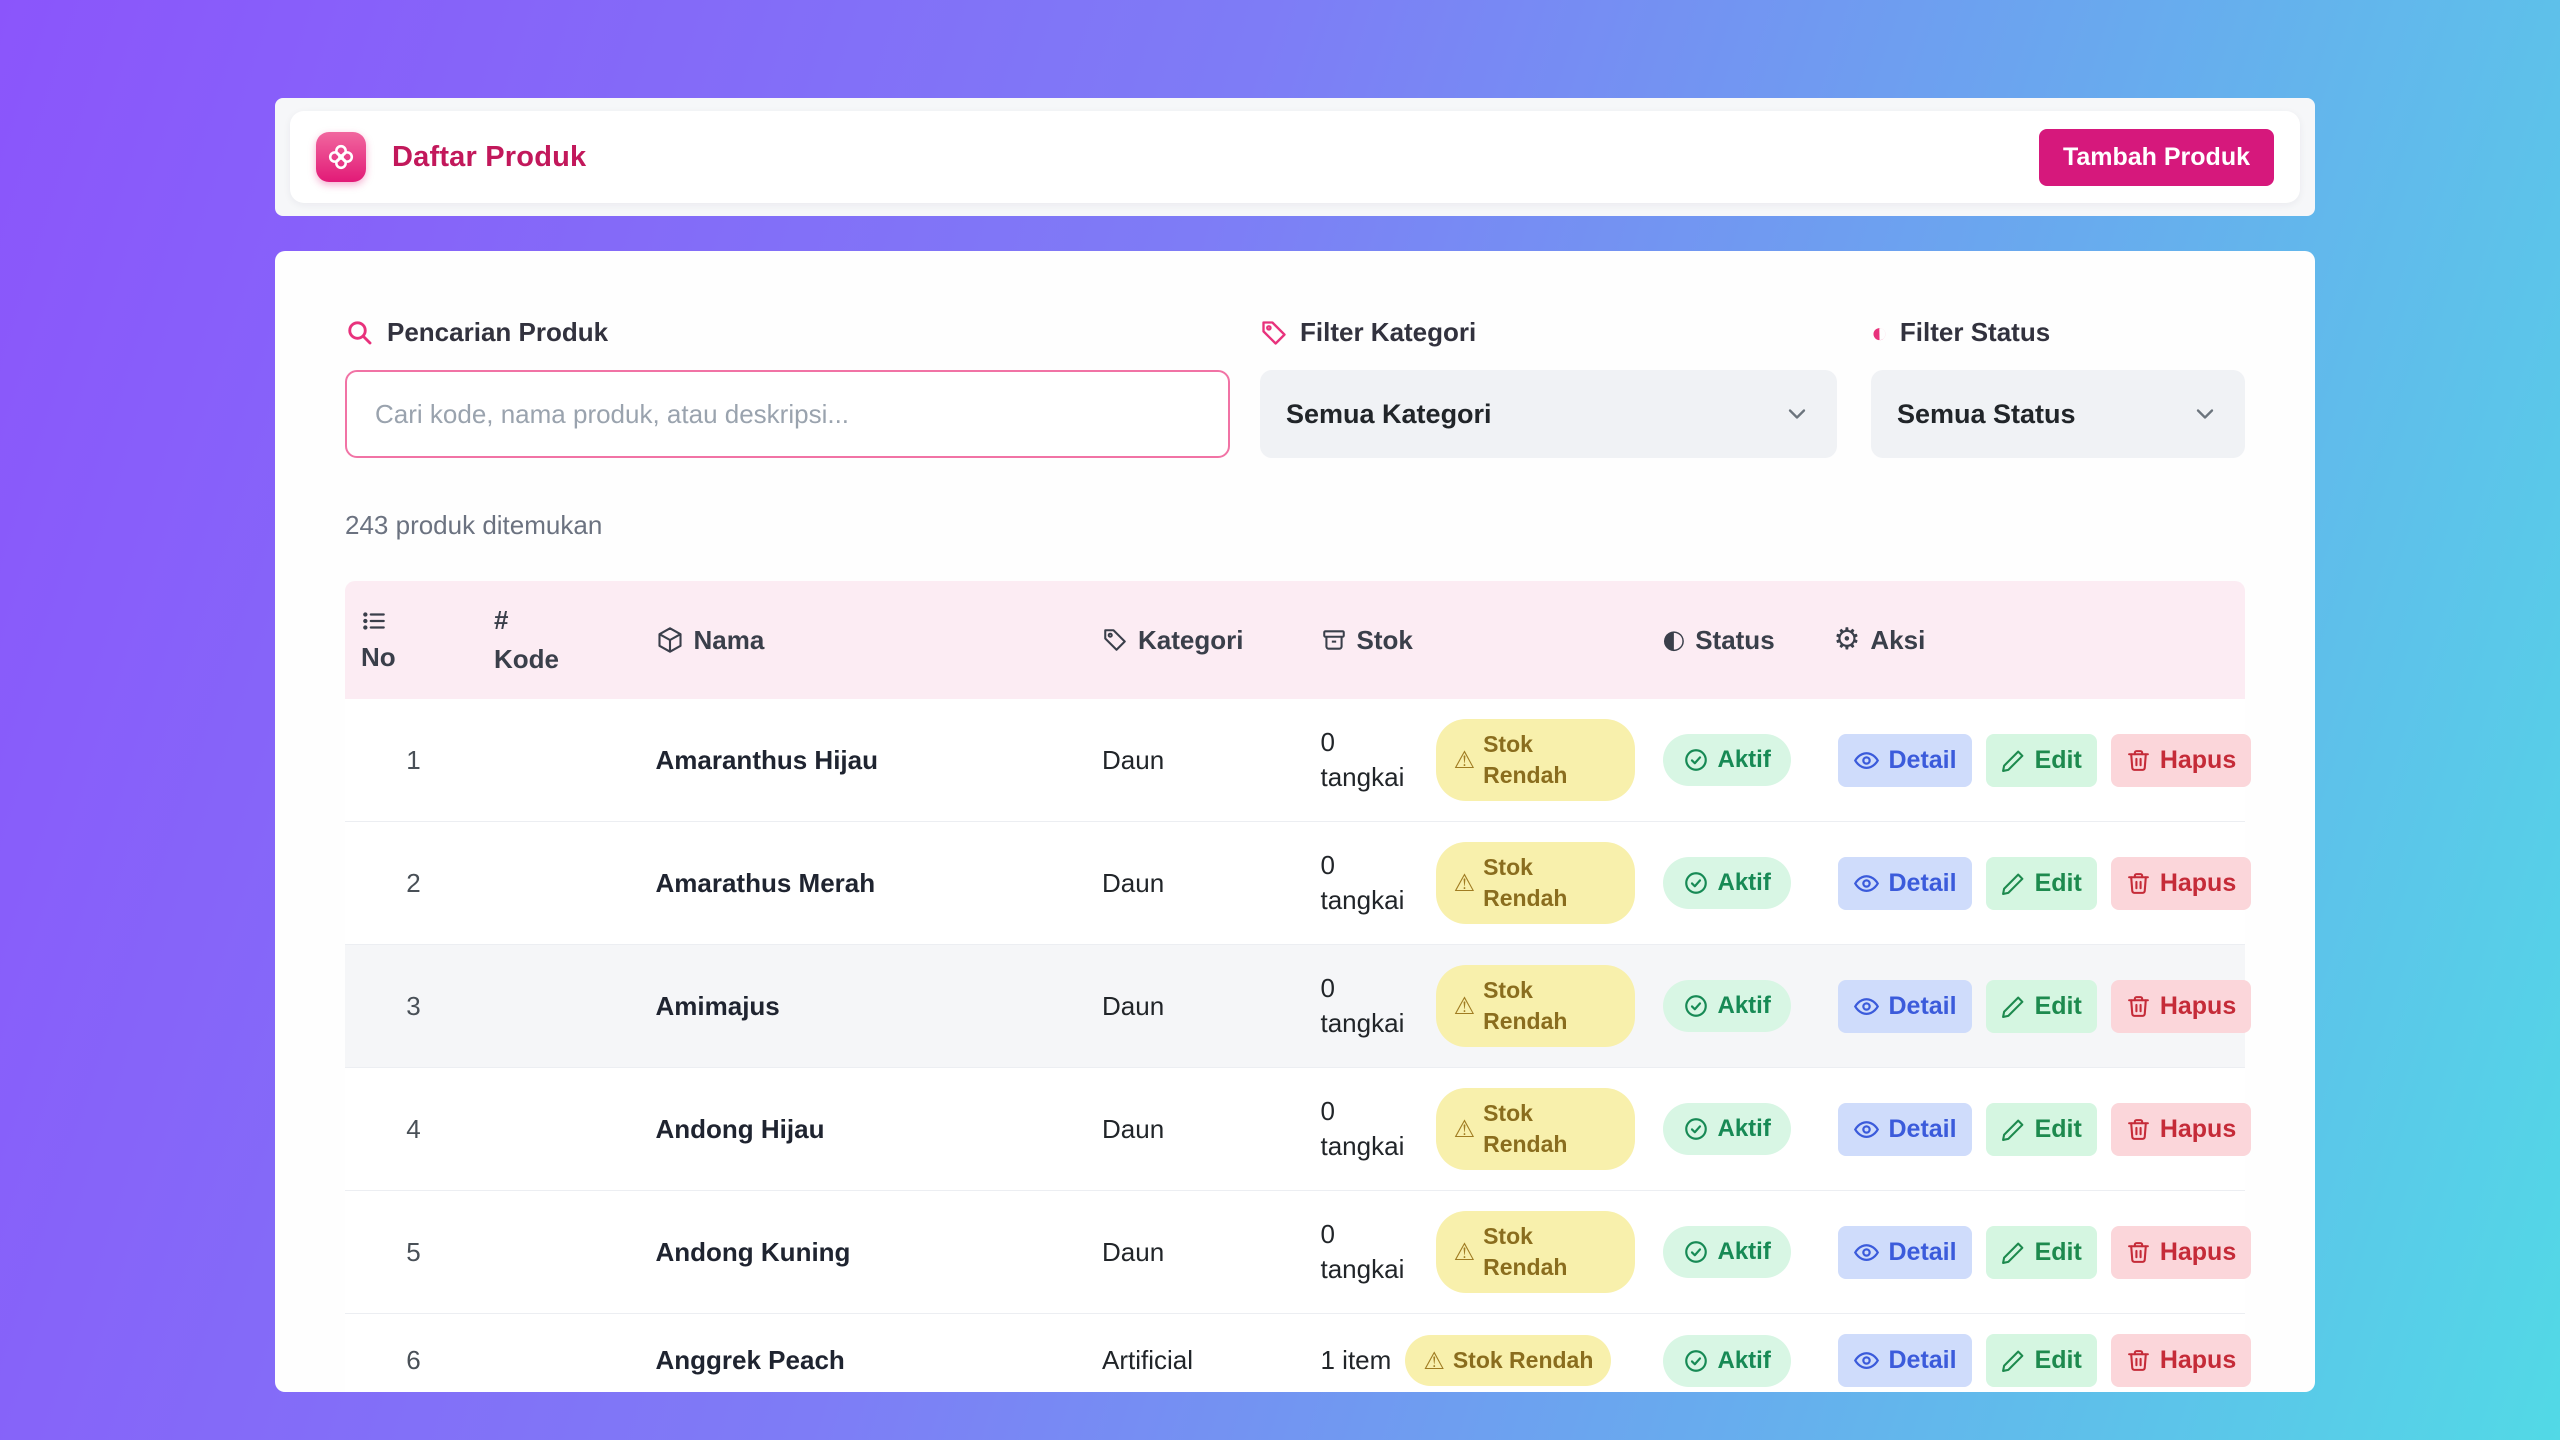  What do you see at coordinates (1115, 640) in the screenshot?
I see `tag-icon` at bounding box center [1115, 640].